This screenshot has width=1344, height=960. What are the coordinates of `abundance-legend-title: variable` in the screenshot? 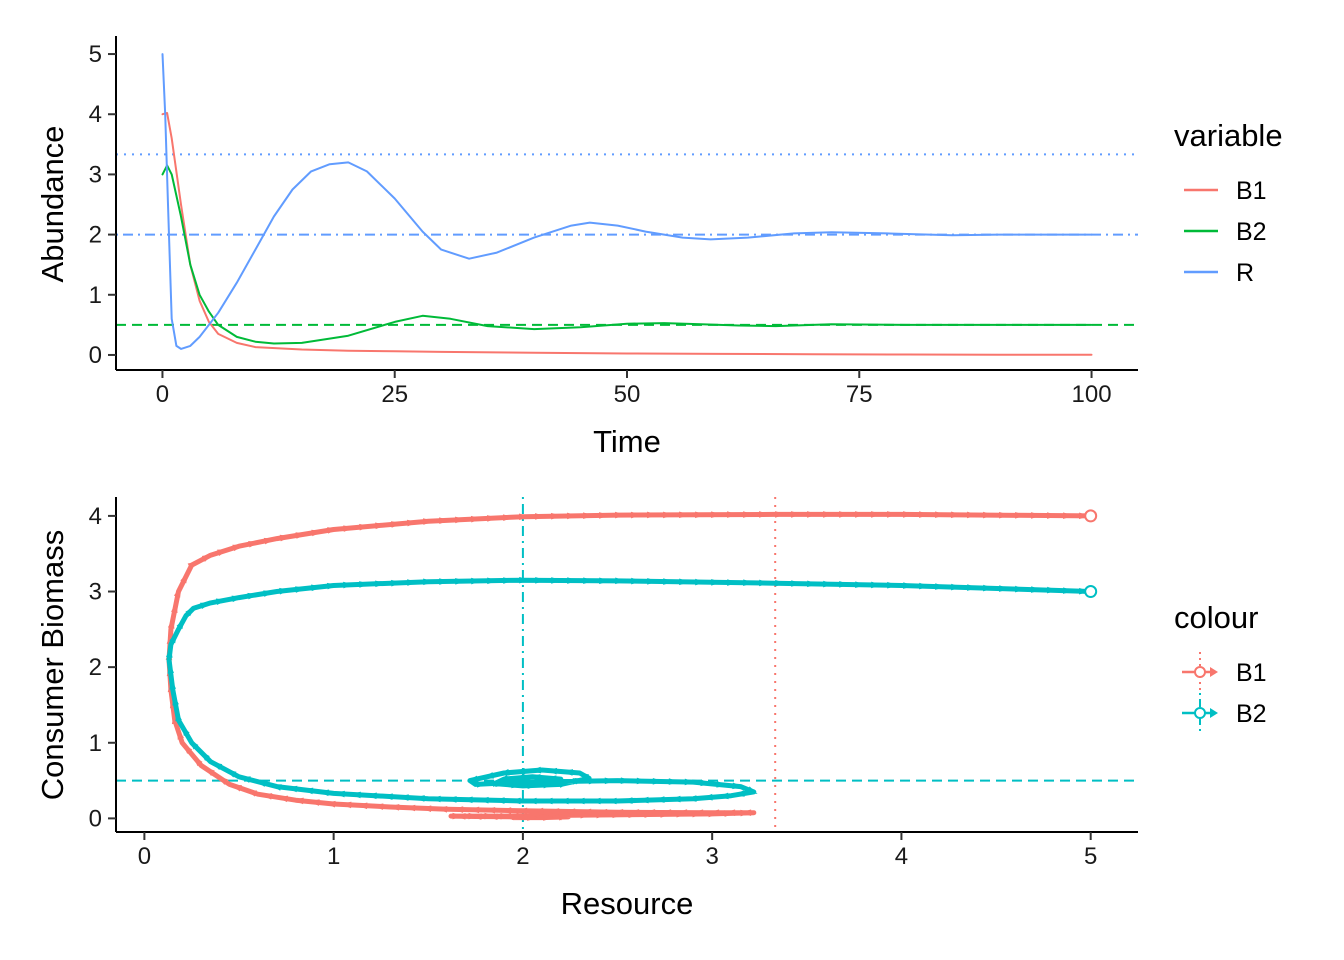 It's located at (1228, 135).